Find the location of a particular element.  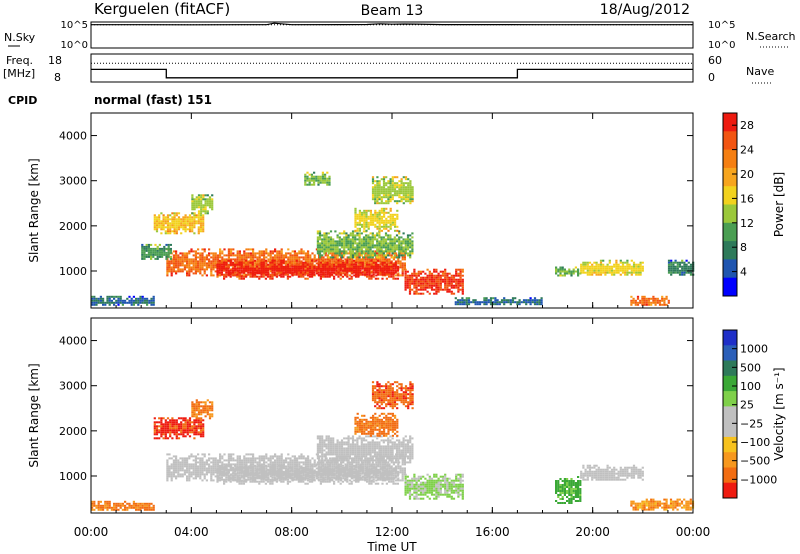

colorbar-tick-label: −100 is located at coordinates (755, 442).